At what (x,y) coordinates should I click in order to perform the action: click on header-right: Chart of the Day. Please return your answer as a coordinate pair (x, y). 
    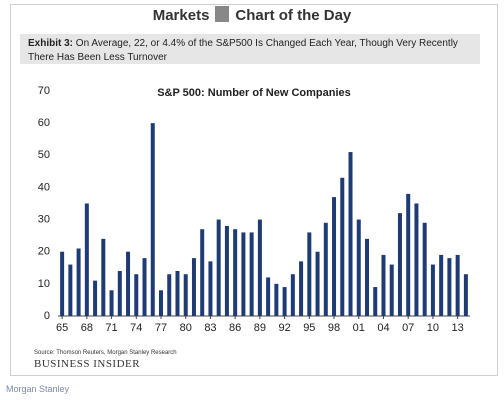
    Looking at the image, I should click on (293, 15).